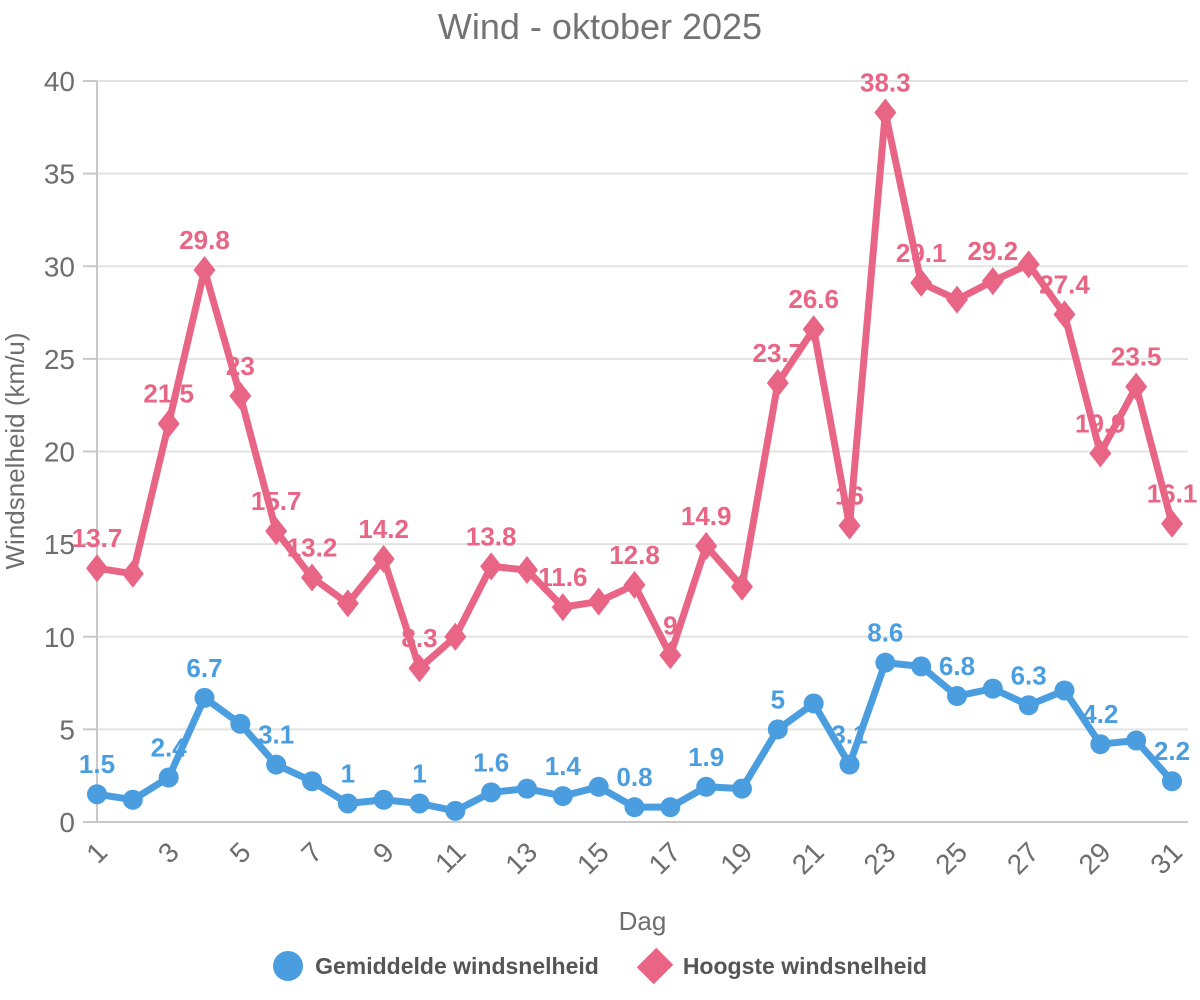 This screenshot has width=1200, height=1000. What do you see at coordinates (706, 757) in the screenshot?
I see `data-point-label: 1.9` at bounding box center [706, 757].